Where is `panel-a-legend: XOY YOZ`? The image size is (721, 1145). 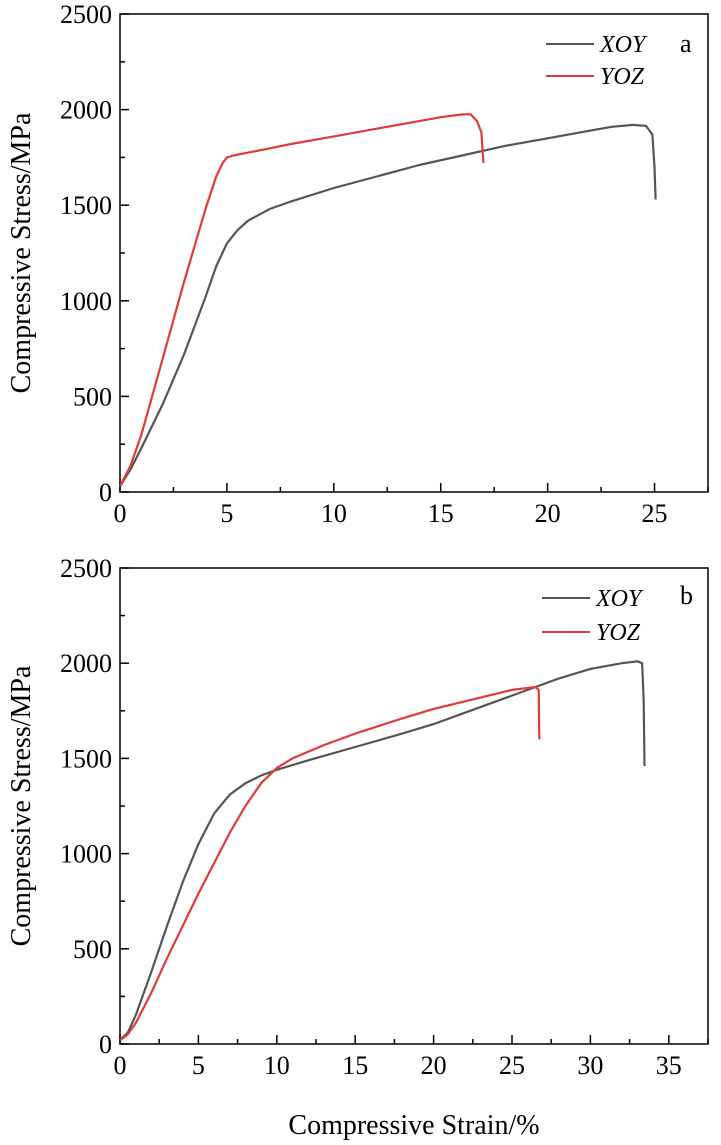
panel-a-legend: XOY YOZ is located at coordinates (597, 61).